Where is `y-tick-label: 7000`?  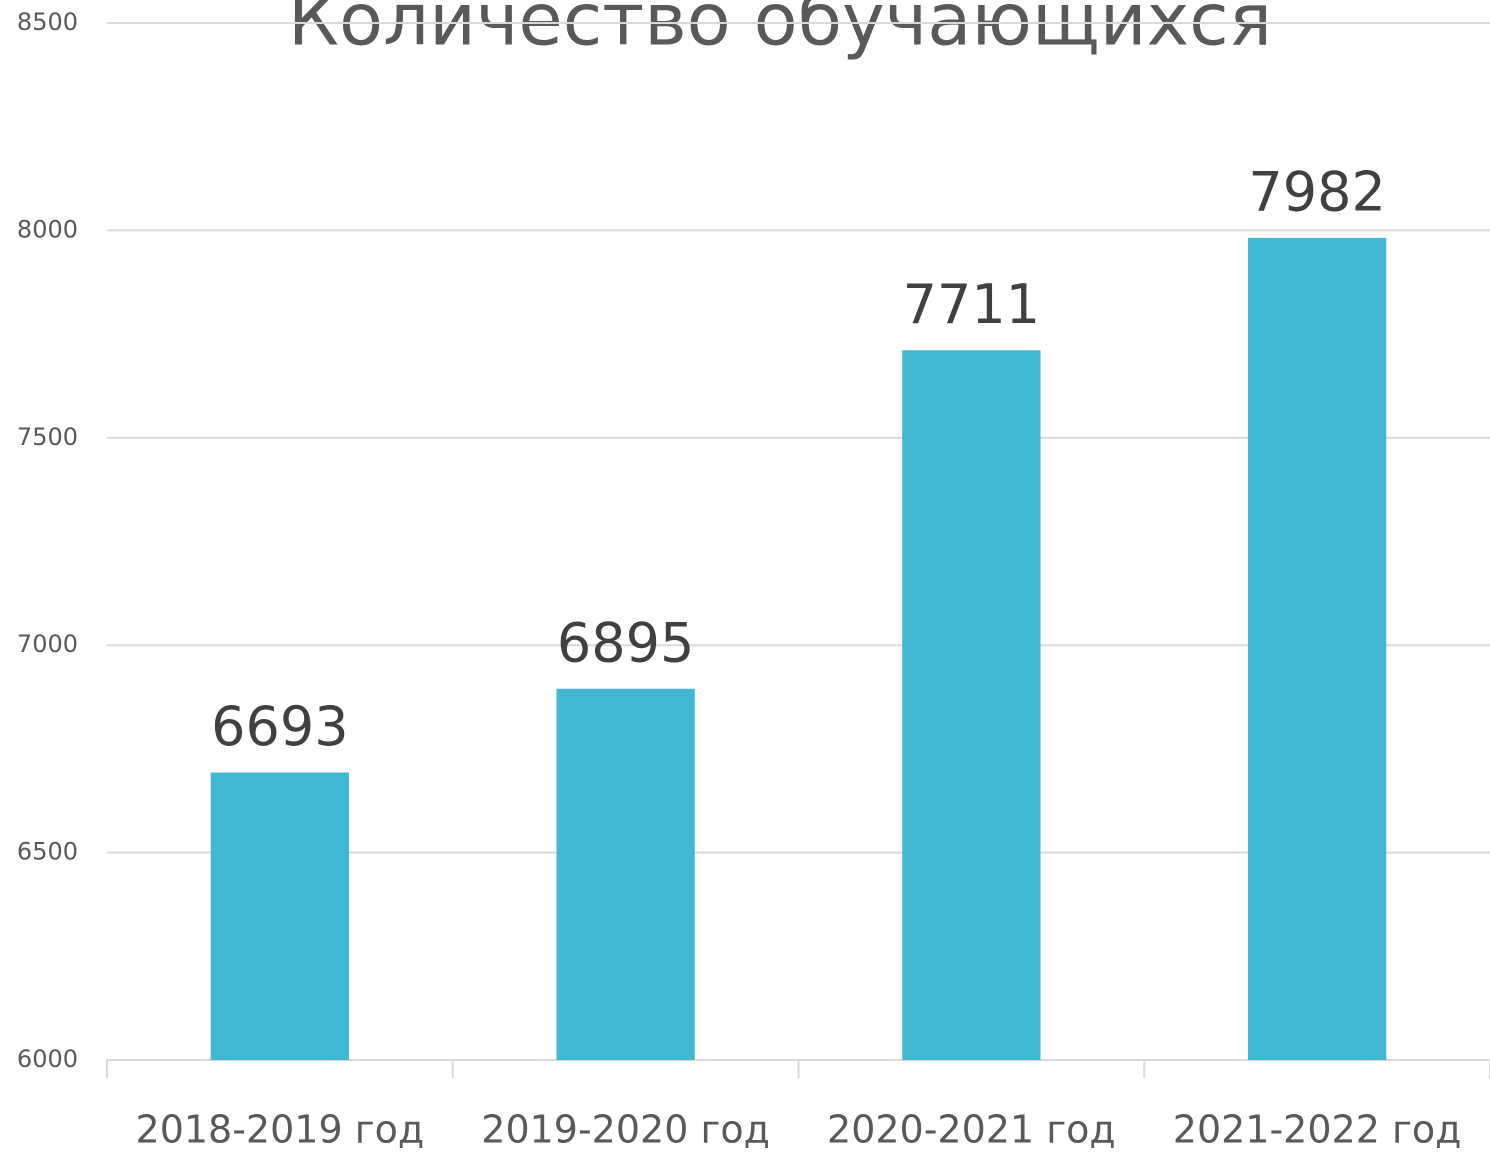
y-tick-label: 7000 is located at coordinates (47, 644).